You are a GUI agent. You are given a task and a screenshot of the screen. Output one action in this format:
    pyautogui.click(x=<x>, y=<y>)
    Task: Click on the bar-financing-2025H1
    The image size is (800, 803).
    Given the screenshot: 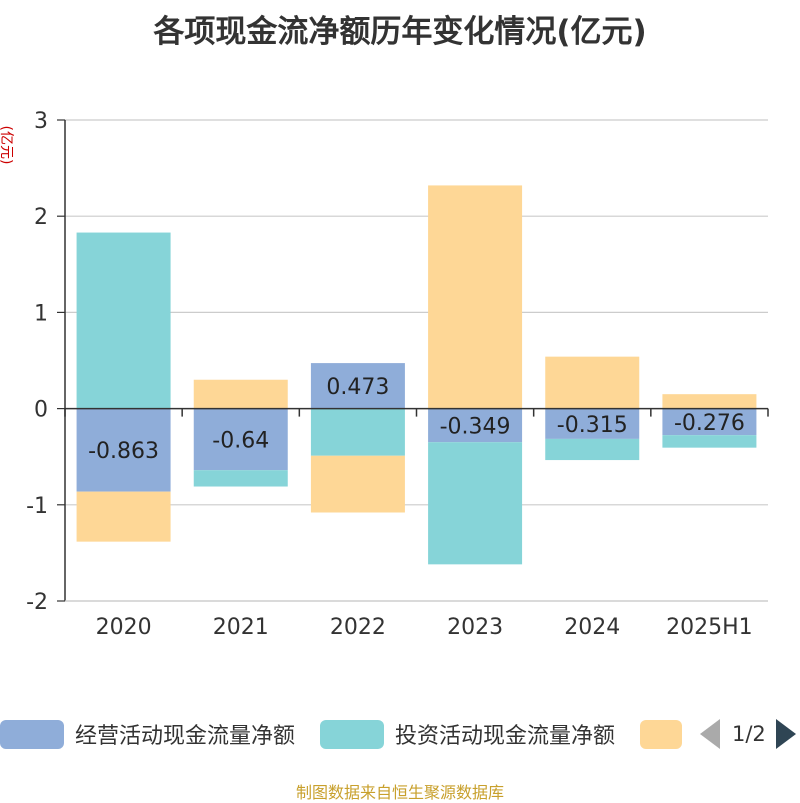 What is the action you would take?
    pyautogui.click(x=709, y=401)
    